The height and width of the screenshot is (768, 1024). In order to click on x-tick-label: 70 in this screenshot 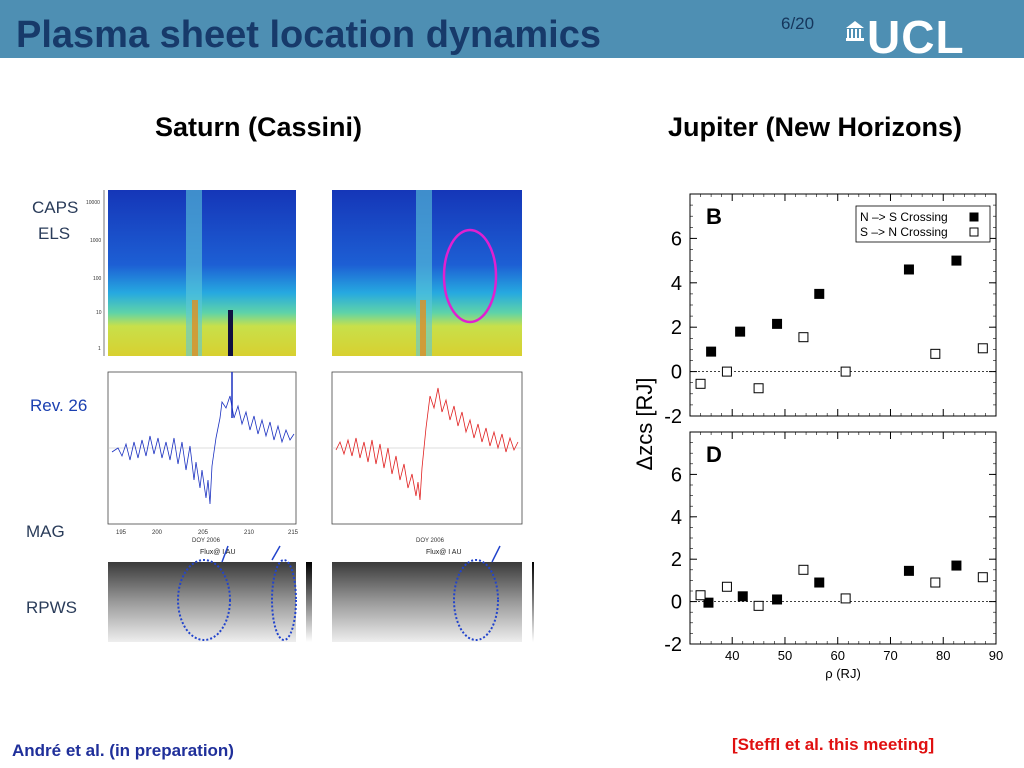, I will do `click(890, 655)`.